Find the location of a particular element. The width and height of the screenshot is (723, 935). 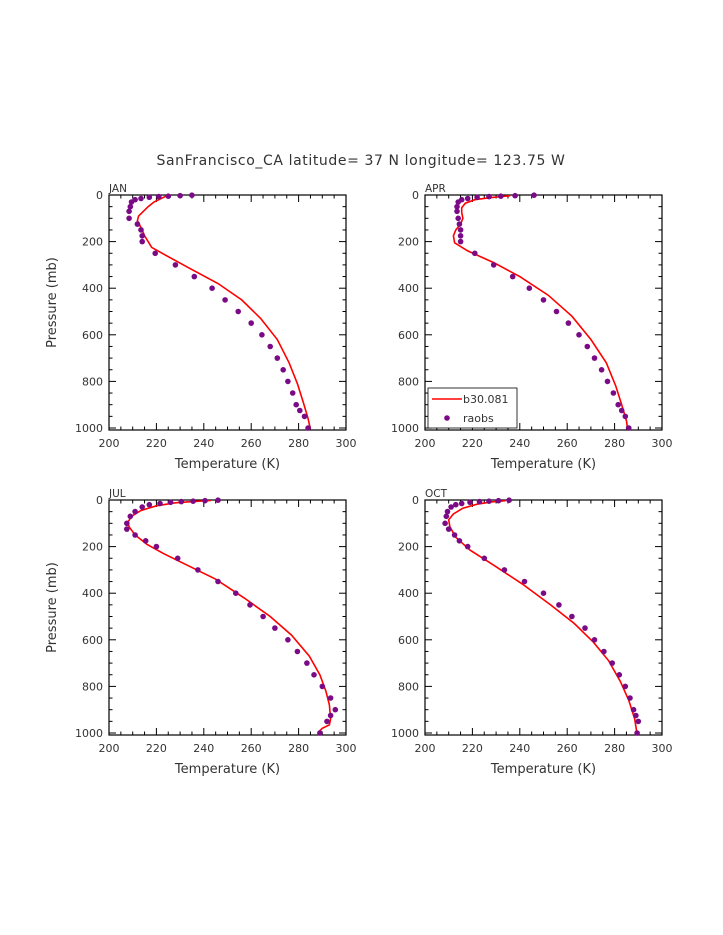

plot-frame is located at coordinates (227, 617).